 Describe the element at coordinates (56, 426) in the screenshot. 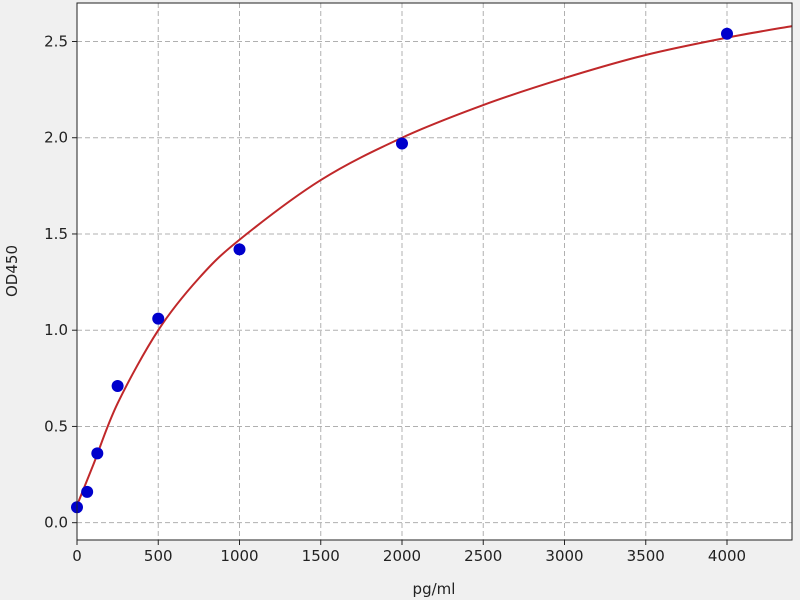

I see `y-tick-label: 0.5` at that location.